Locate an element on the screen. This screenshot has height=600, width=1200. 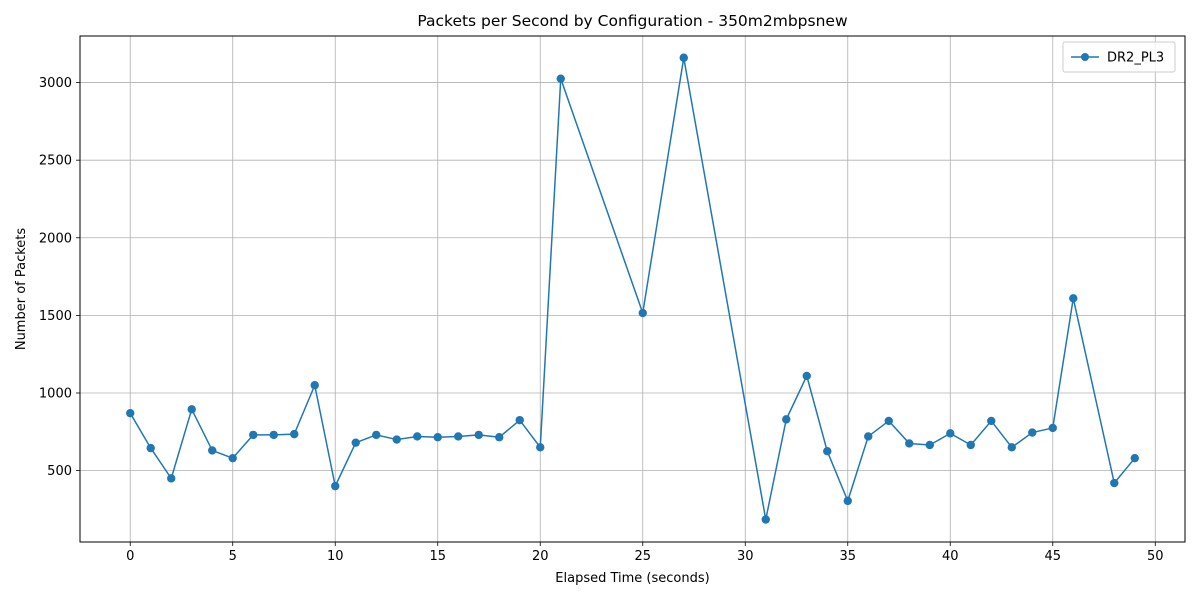
x-tick-label: 5 is located at coordinates (233, 556).